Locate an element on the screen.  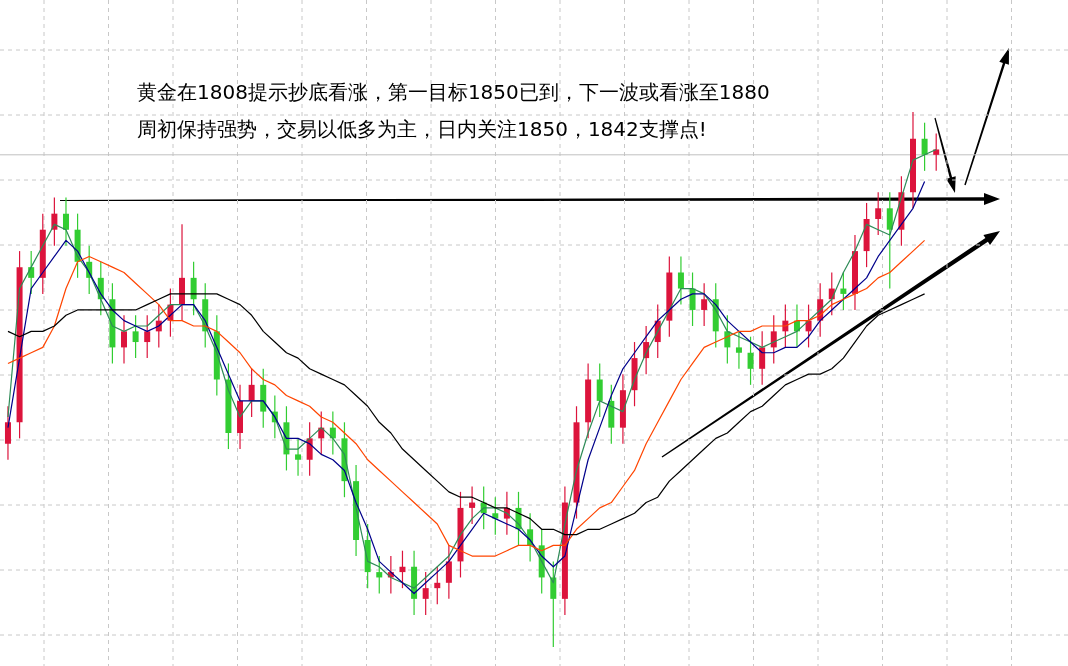
annotation: 周初保持强势，交易以低多为主，日内关注1850，1842支撑点! is located at coordinates (422, 129).